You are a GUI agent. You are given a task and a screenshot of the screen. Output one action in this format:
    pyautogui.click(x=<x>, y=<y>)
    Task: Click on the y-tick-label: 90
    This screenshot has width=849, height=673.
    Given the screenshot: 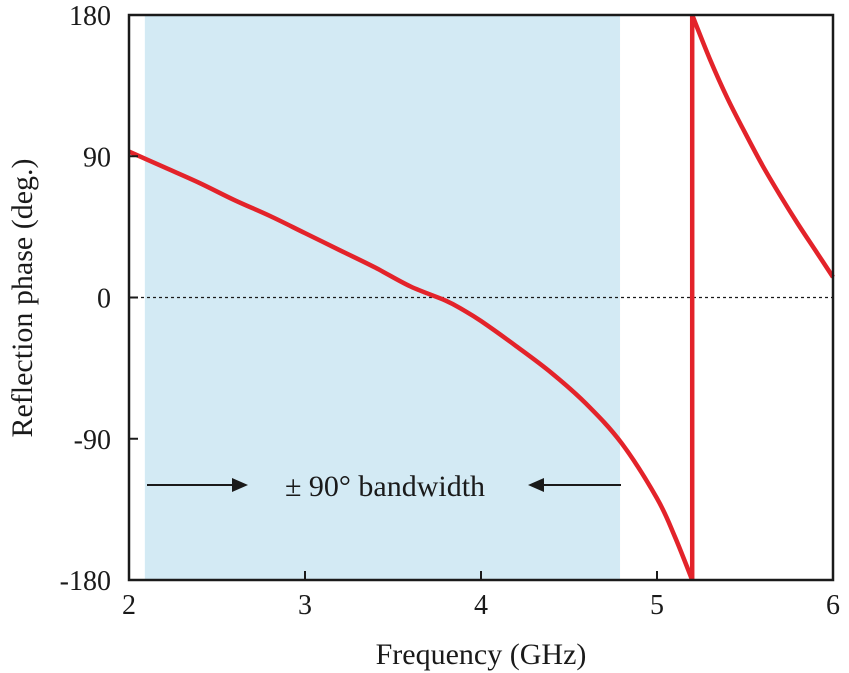 What is the action you would take?
    pyautogui.click(x=97, y=157)
    